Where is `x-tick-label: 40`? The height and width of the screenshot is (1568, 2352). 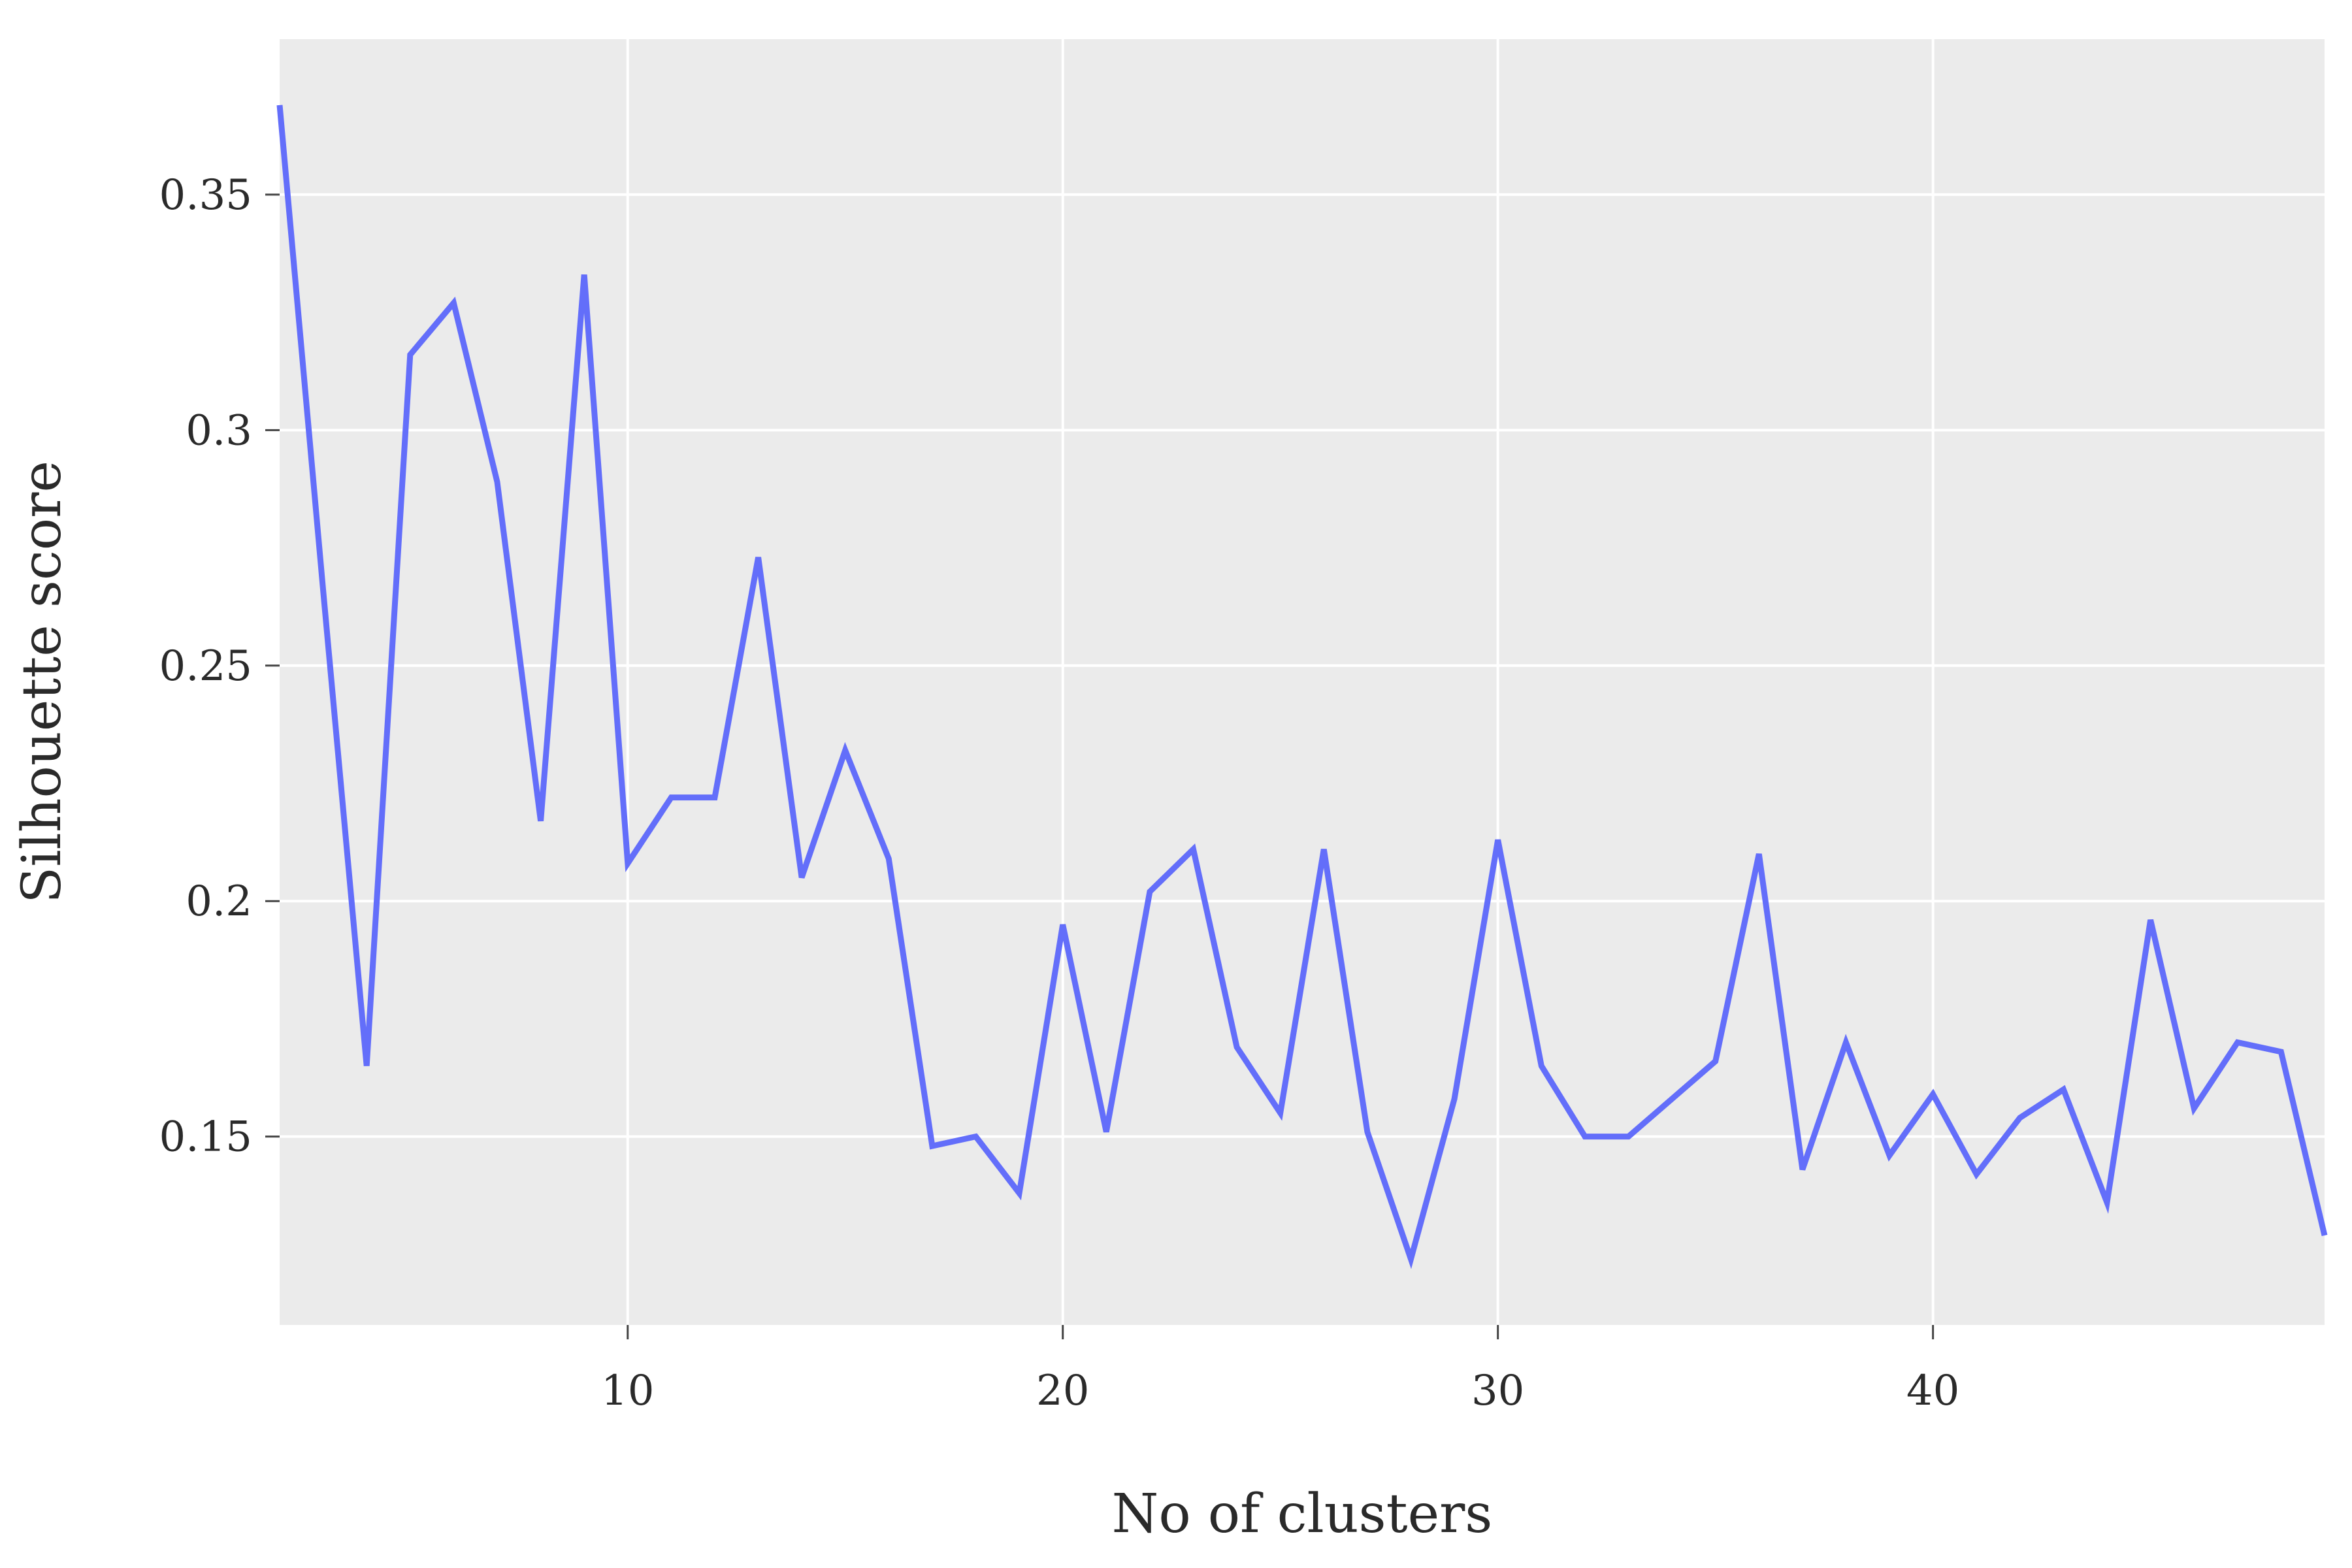 x-tick-label: 40 is located at coordinates (1932, 1391).